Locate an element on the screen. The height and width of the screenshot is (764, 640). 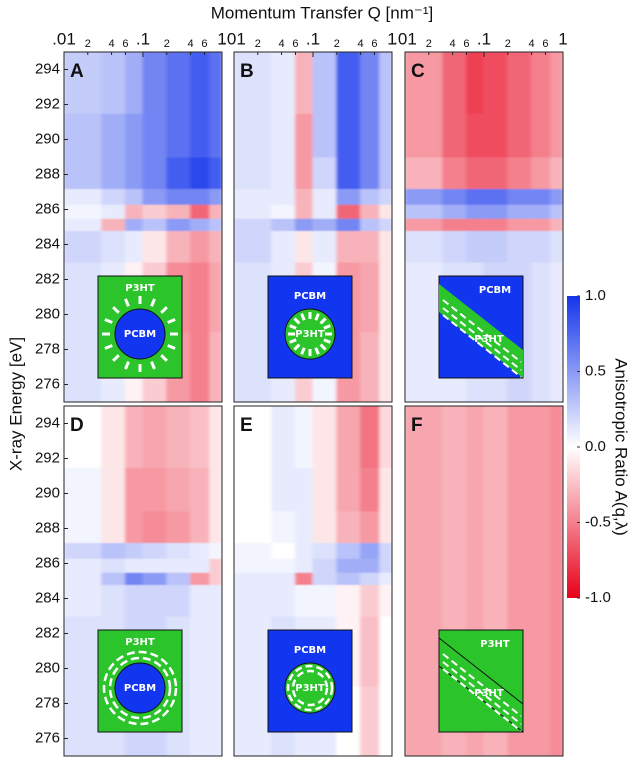
colorbar-tick-label: -0.5 is located at coordinates (598, 521).